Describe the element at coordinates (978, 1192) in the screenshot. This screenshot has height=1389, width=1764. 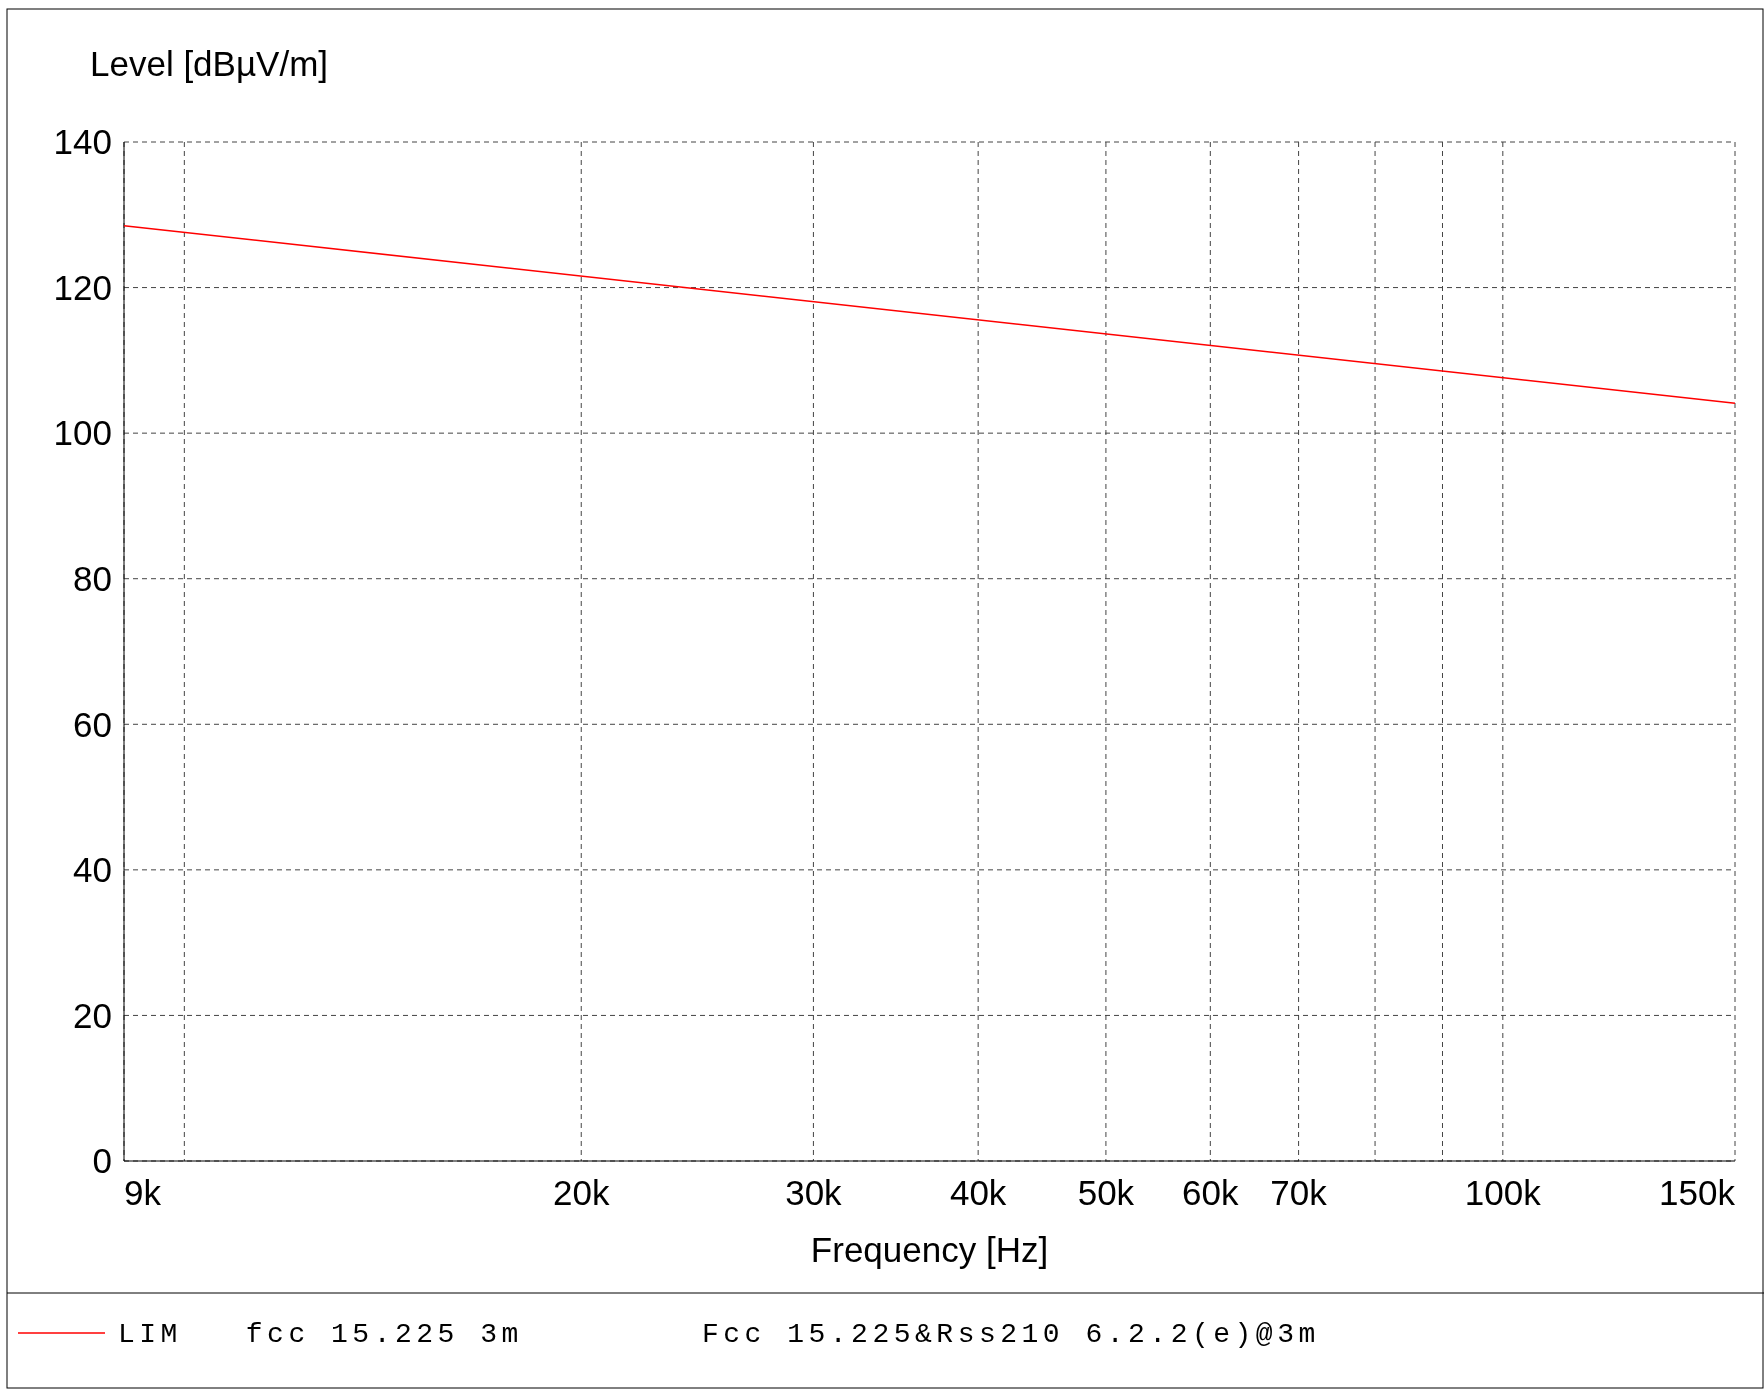
I see `x-tick-label: 40k` at that location.